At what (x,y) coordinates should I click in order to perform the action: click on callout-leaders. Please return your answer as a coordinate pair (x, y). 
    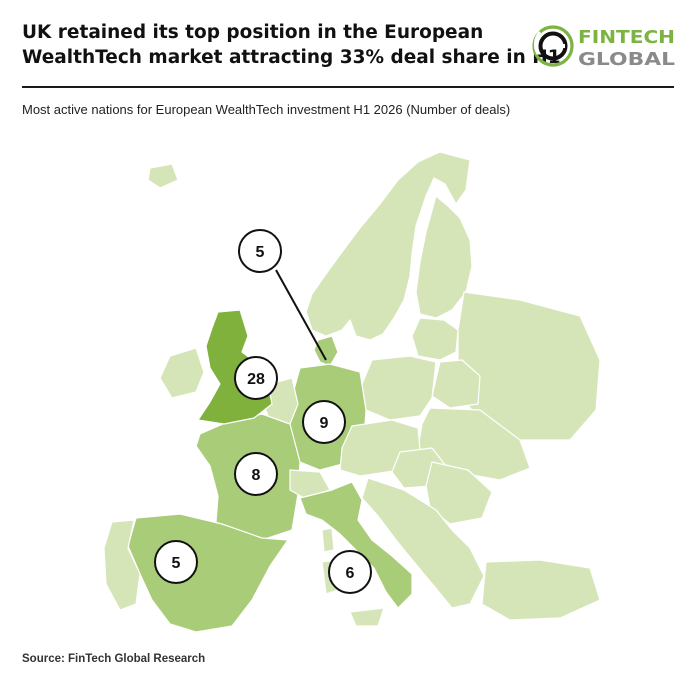
    Looking at the image, I should click on (301, 315).